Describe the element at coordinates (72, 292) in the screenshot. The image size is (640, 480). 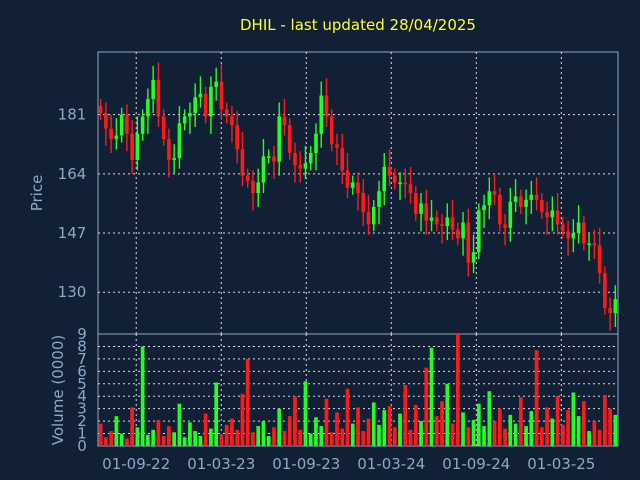
I see `price-tick-label: 130` at that location.